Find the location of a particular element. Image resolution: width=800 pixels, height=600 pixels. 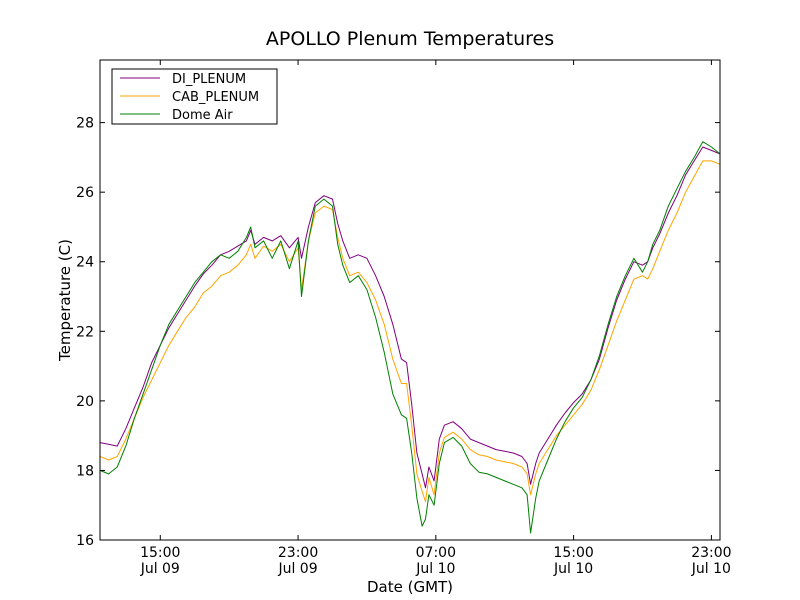

x-tick-label-time: 07:00 is located at coordinates (436, 553).